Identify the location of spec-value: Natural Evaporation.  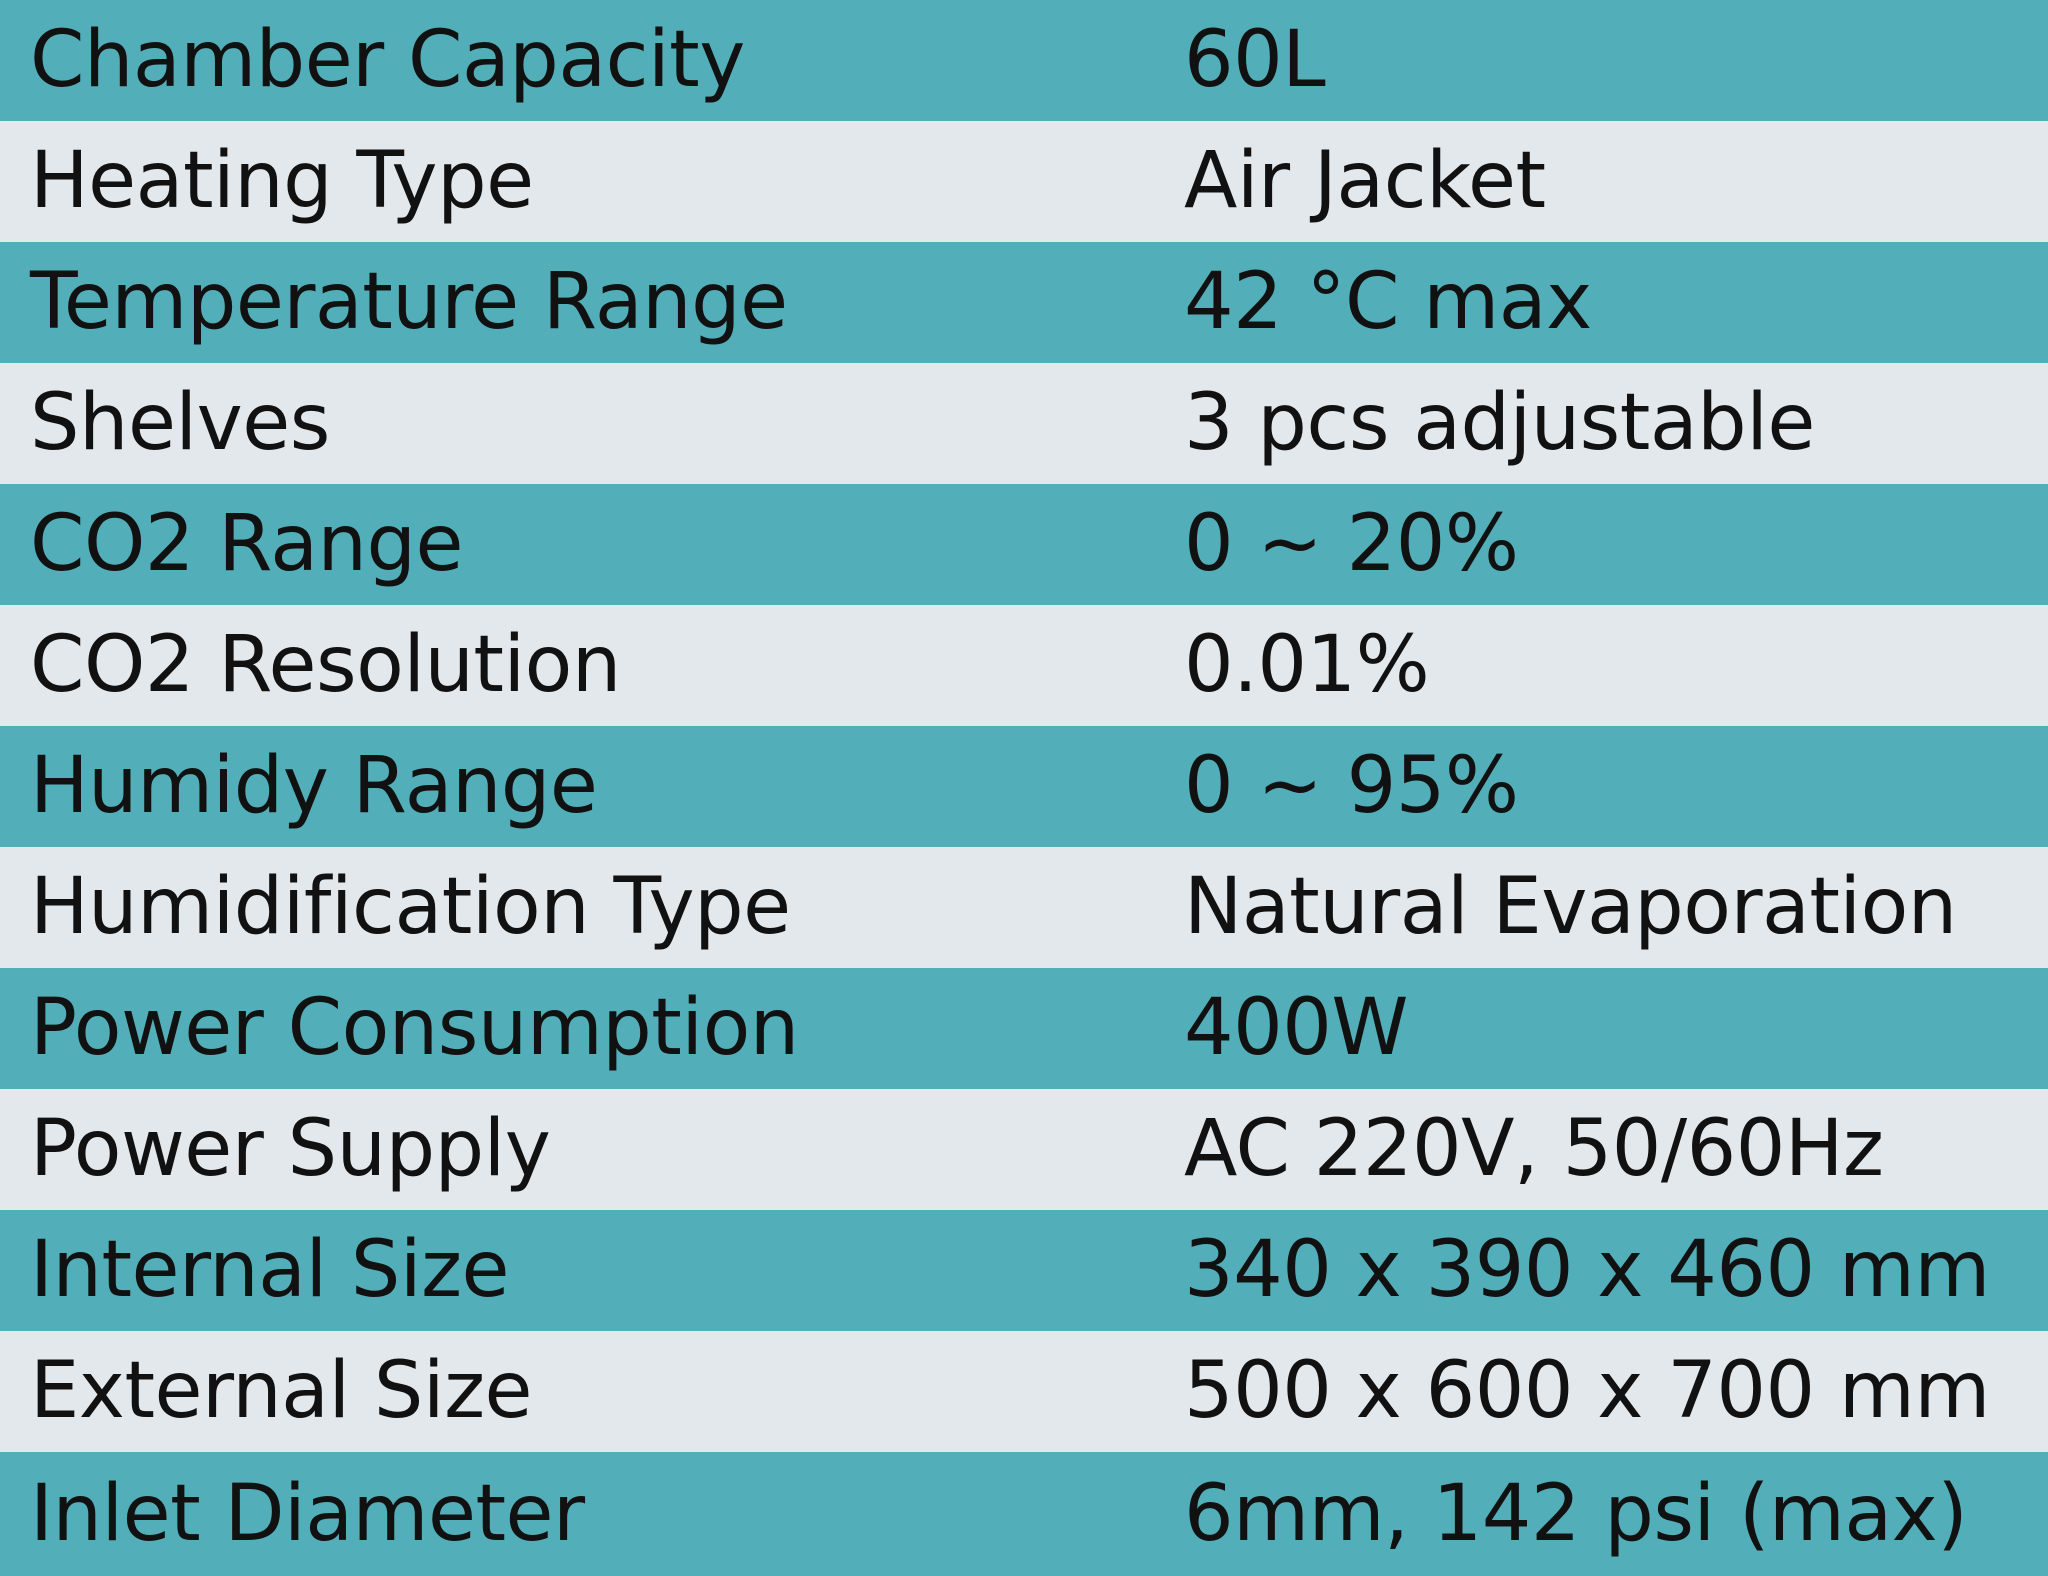
(1570, 907).